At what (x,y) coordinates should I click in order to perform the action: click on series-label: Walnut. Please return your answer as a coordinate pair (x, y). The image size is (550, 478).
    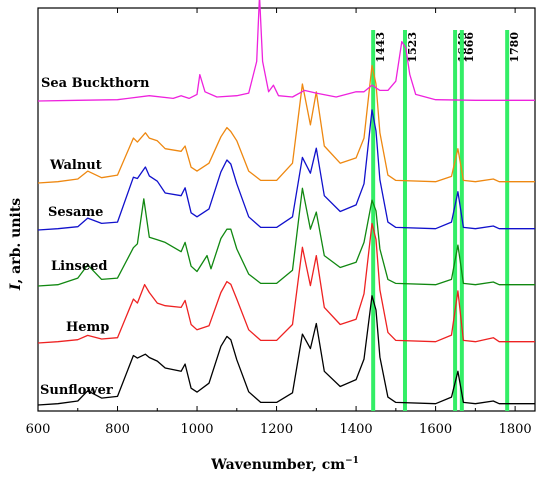
    Looking at the image, I should click on (75, 165).